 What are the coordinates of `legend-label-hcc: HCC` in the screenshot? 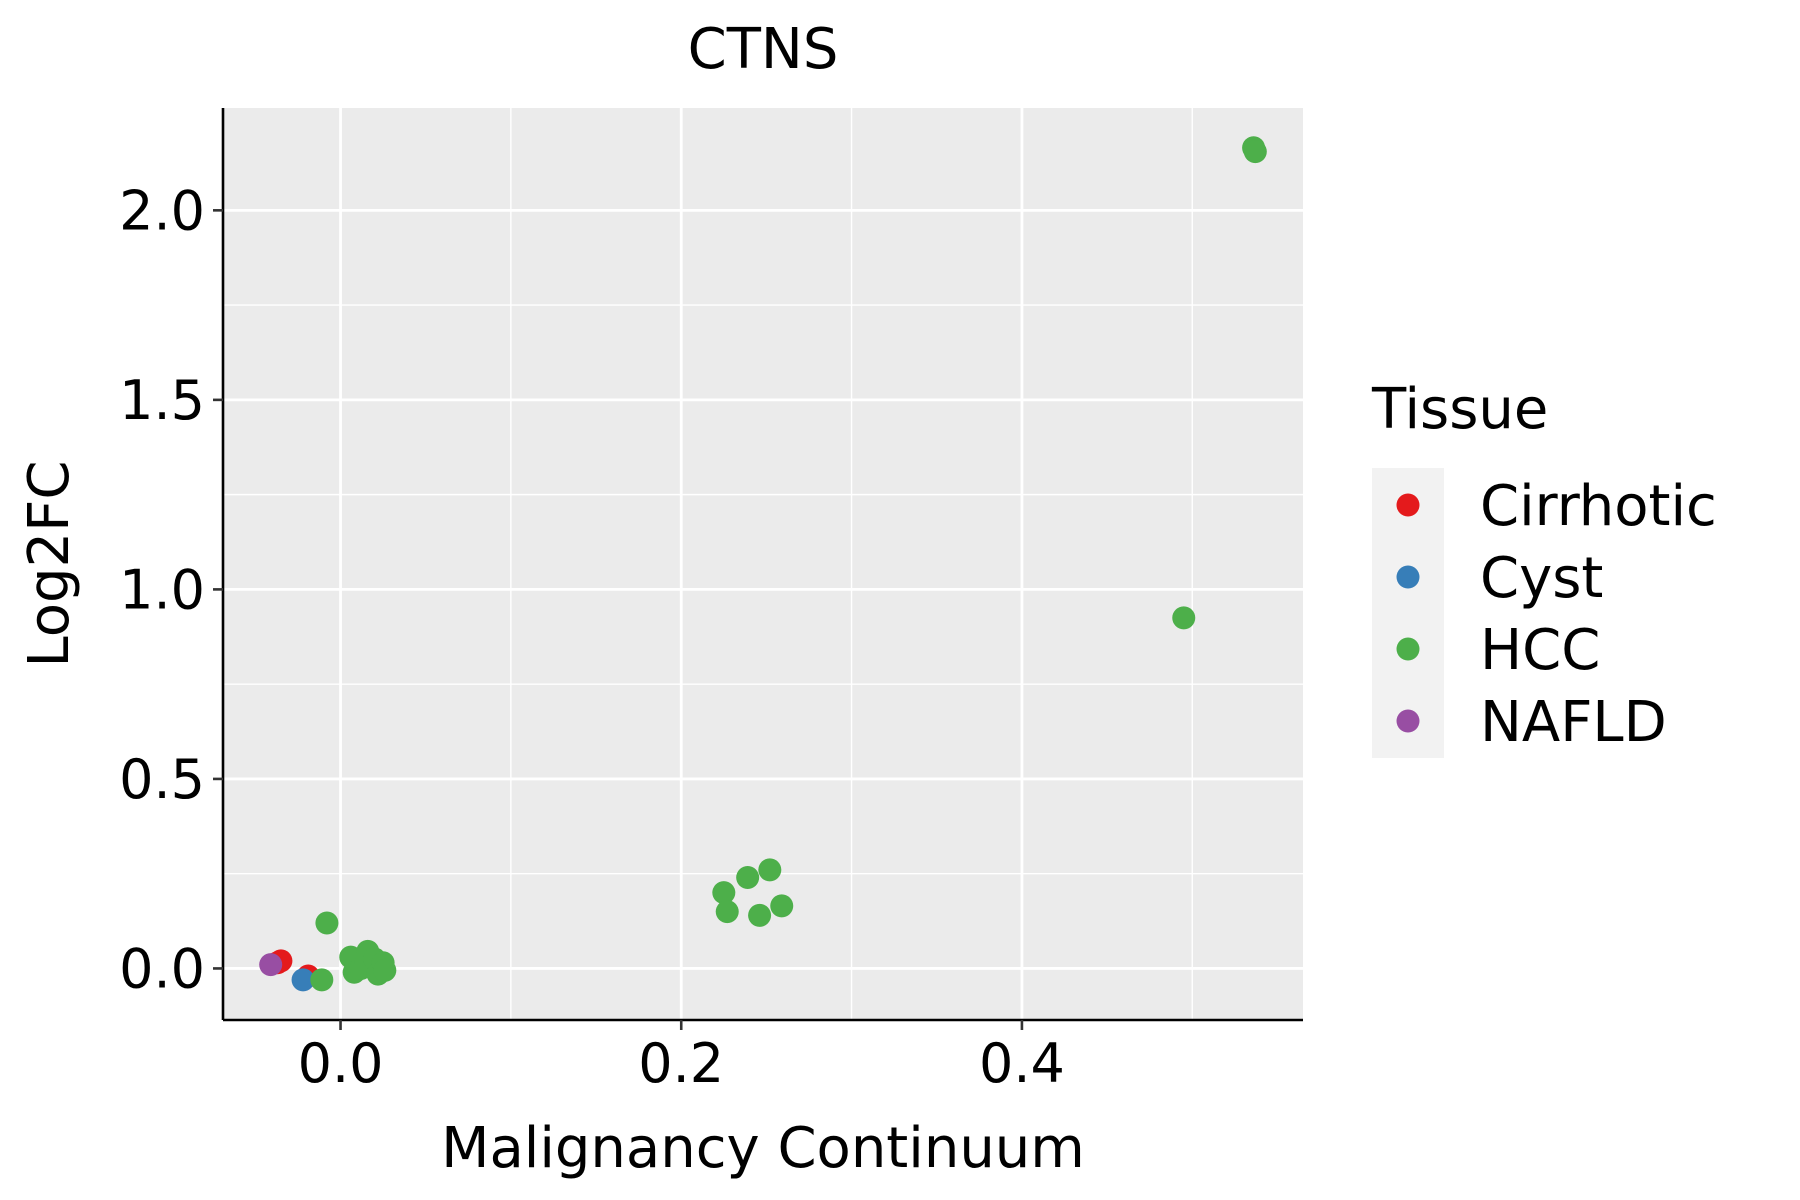 It's located at (1540, 650).